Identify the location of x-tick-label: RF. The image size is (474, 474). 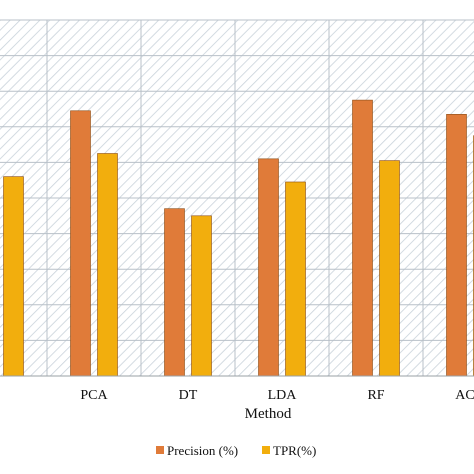
(375, 395).